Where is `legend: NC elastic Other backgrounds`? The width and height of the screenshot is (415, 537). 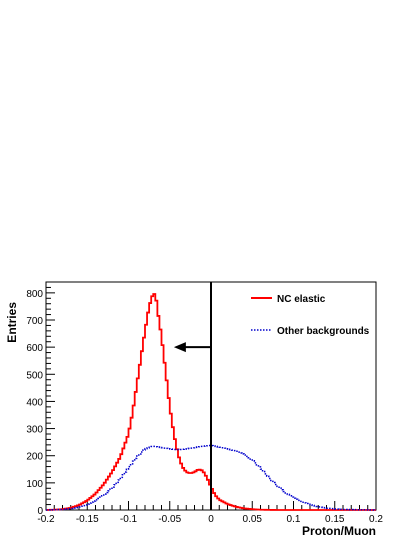
legend: NC elastic Other backgrounds is located at coordinates (310, 315).